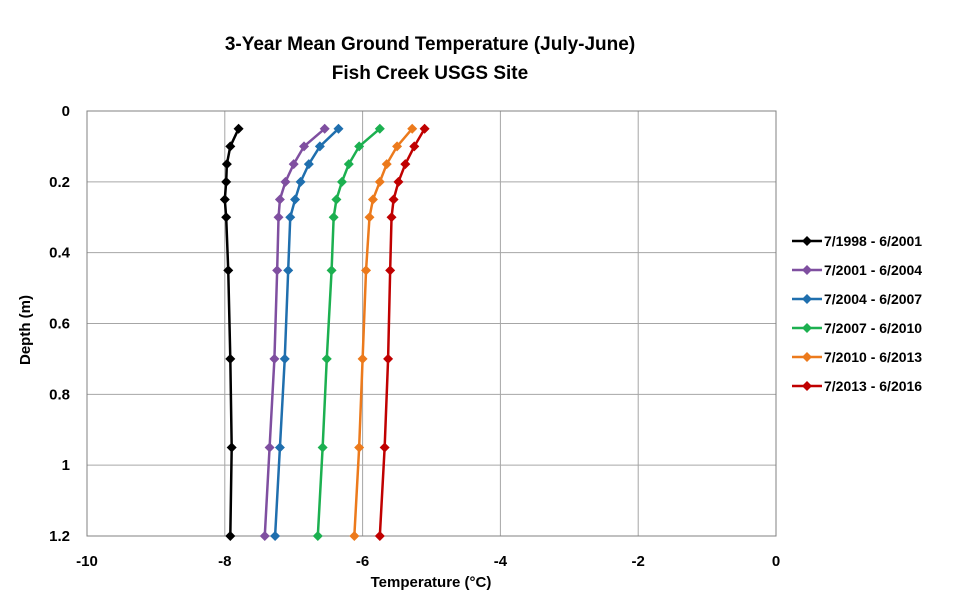  I want to click on x-tick-label: -6, so click(362, 561).